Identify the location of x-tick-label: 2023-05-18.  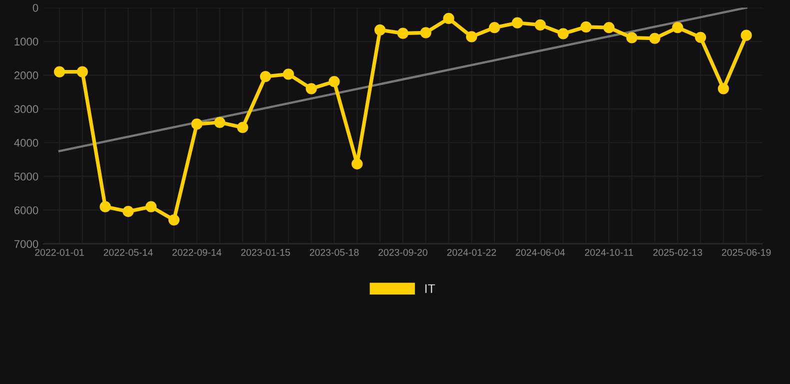
(334, 252).